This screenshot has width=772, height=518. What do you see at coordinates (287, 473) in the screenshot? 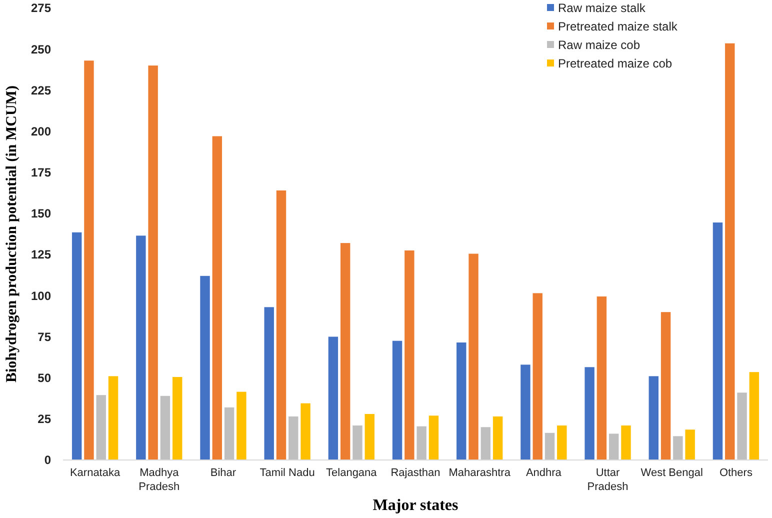
I see `x-tick-label: Tamil Nadu` at bounding box center [287, 473].